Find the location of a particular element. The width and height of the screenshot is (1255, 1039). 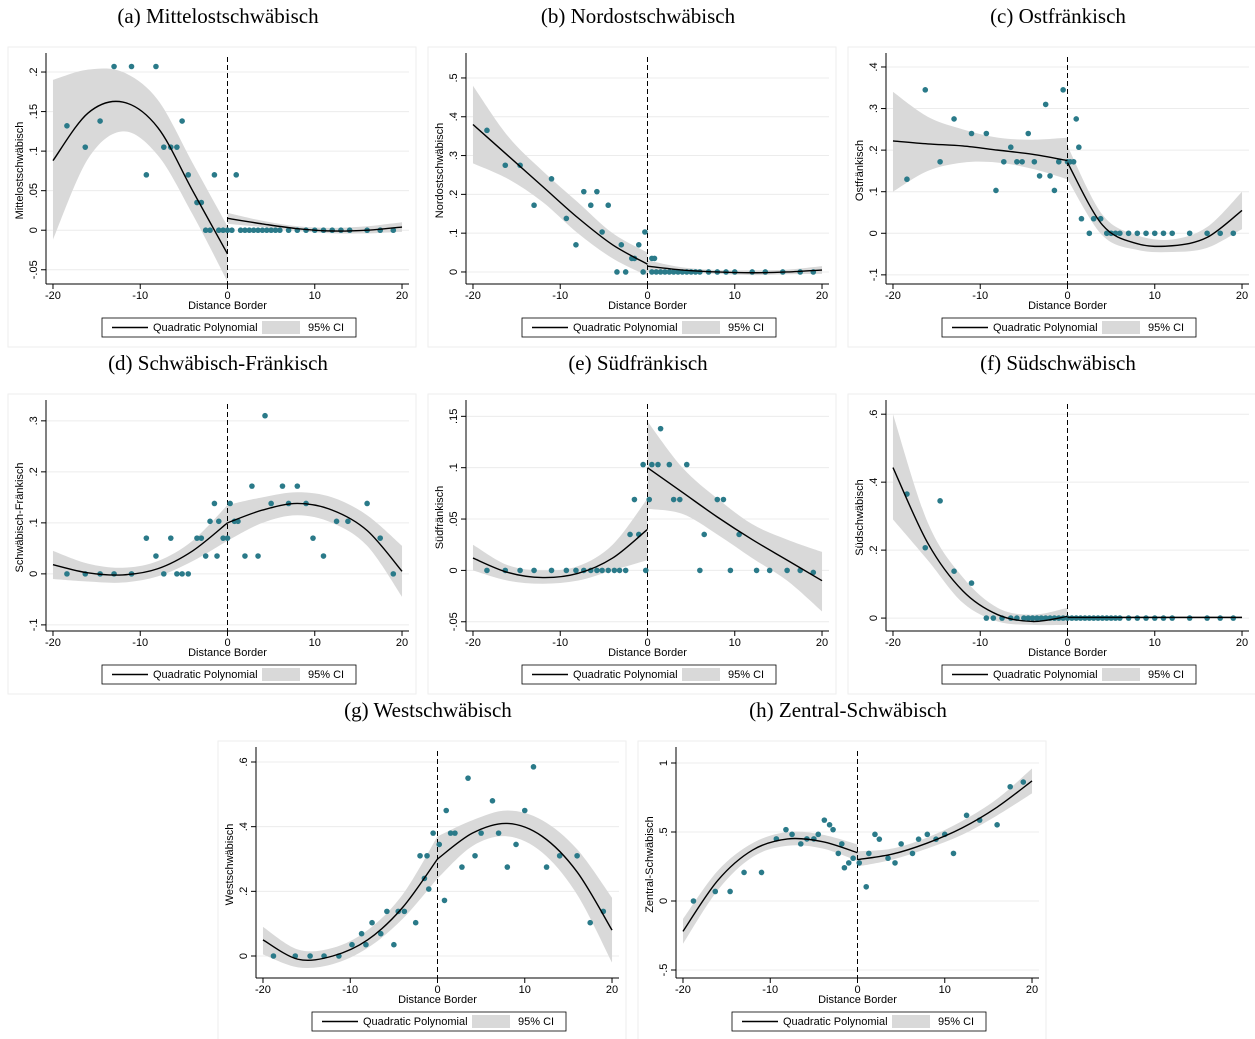

y-tick-label: .3 is located at coordinates (454, 155).